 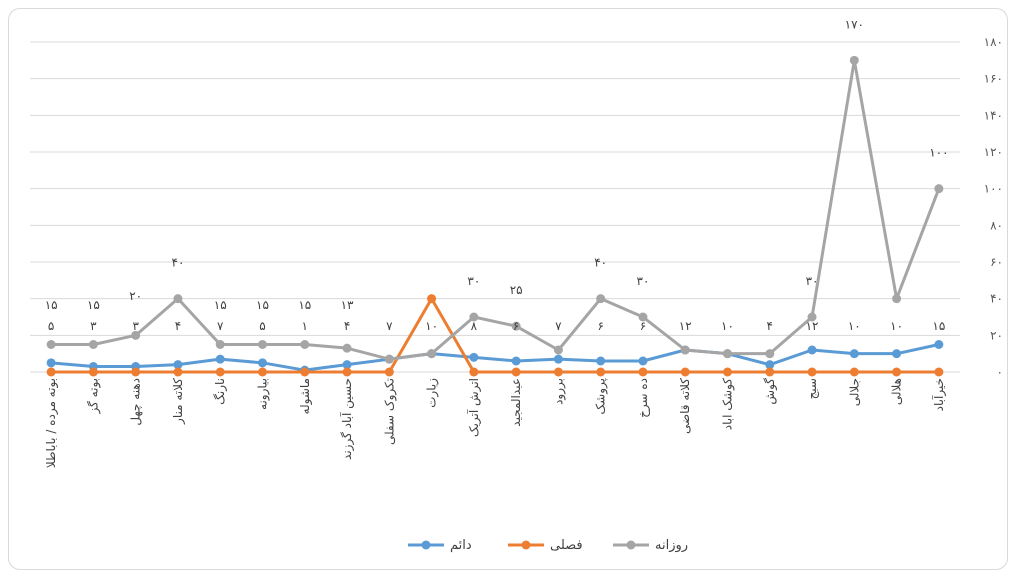 What do you see at coordinates (474, 407) in the screenshot?
I see `x-category-label: اترش آتریک` at bounding box center [474, 407].